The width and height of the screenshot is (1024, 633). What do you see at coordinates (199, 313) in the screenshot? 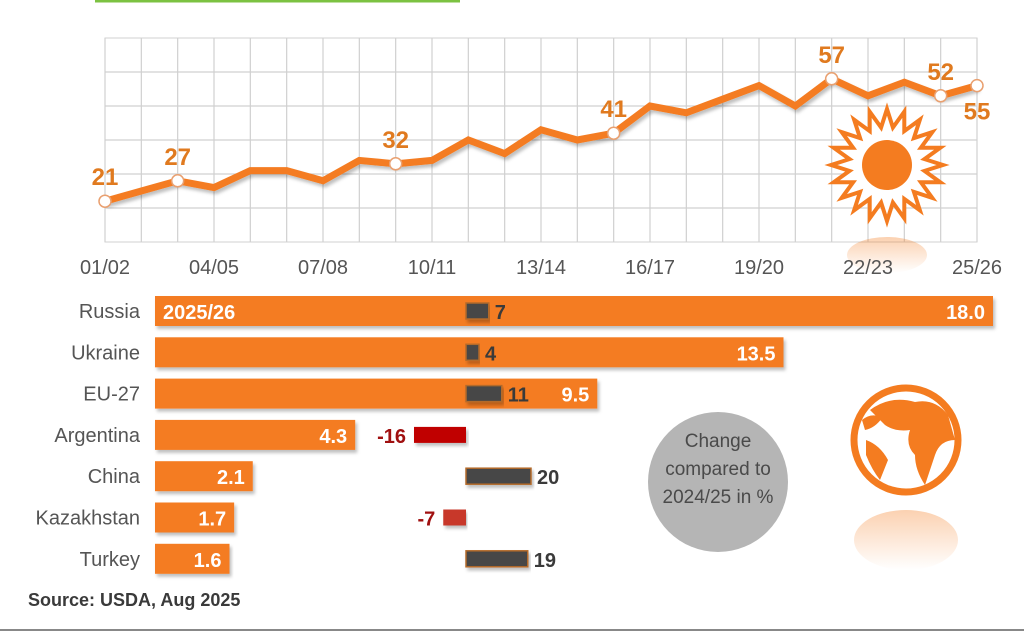
I see `series-label: 2025/26` at bounding box center [199, 313].